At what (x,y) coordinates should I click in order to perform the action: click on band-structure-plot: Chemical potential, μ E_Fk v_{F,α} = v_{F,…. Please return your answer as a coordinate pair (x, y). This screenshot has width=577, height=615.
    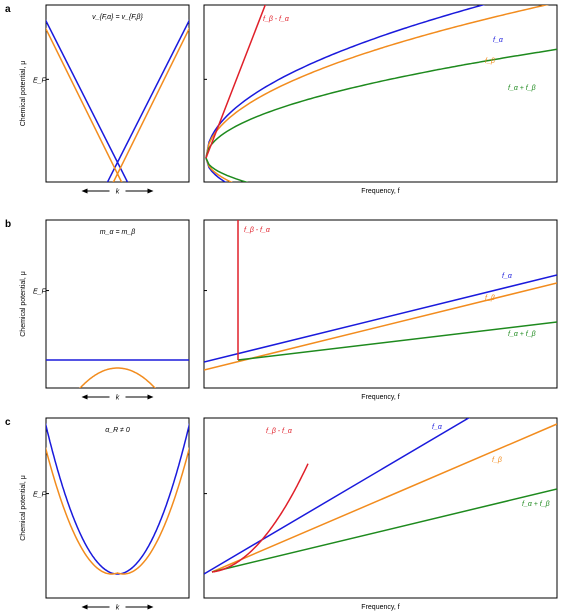
    Looking at the image, I should click on (105, 100).